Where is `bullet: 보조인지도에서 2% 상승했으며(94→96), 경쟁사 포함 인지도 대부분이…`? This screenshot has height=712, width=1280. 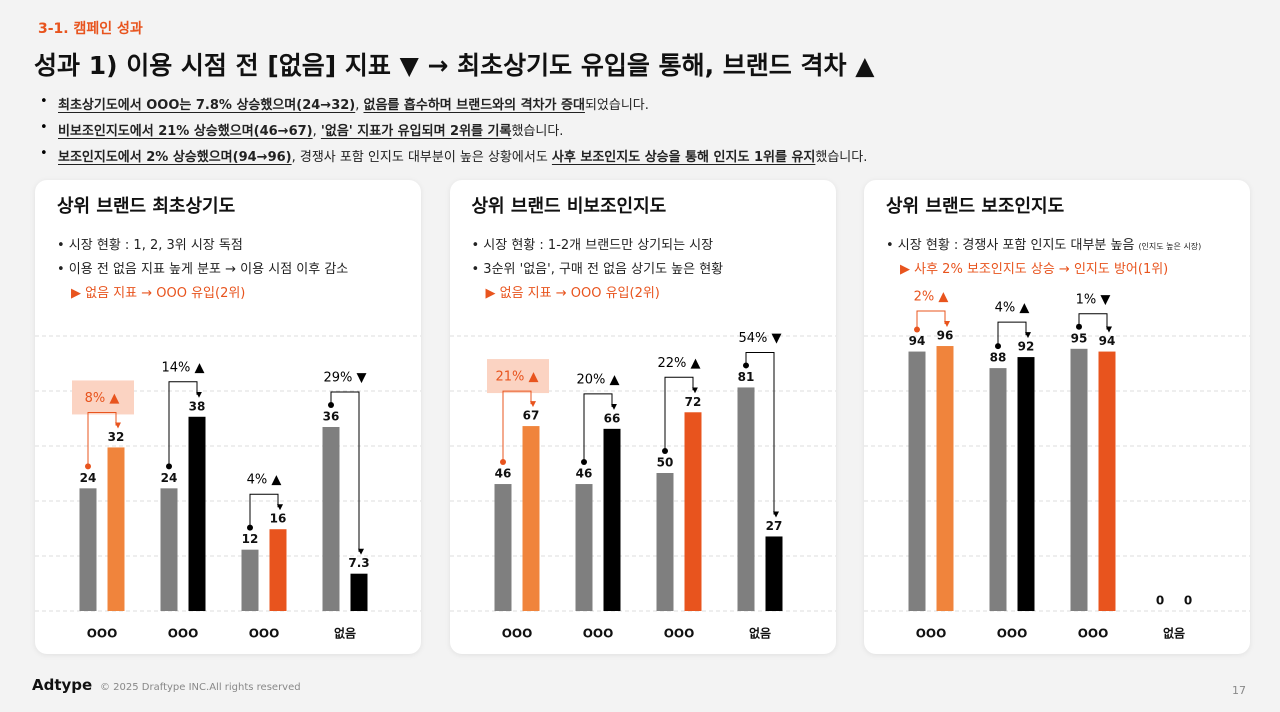 bullet: 보조인지도에서 2% 상승했으며(94→96), 경쟁사 포함 인지도 대부분이… is located at coordinates (462, 155).